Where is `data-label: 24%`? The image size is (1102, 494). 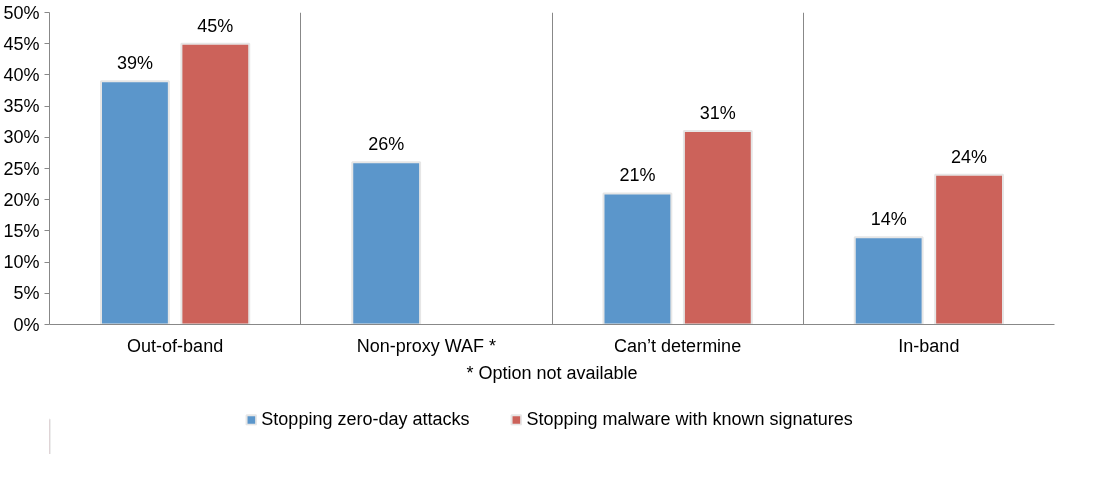 data-label: 24% is located at coordinates (969, 156).